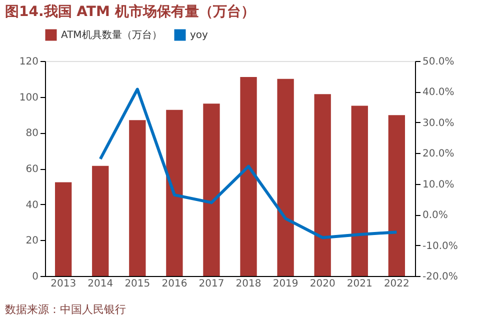 The image size is (484, 324). I want to click on y-tick-label: 40, so click(32, 205).